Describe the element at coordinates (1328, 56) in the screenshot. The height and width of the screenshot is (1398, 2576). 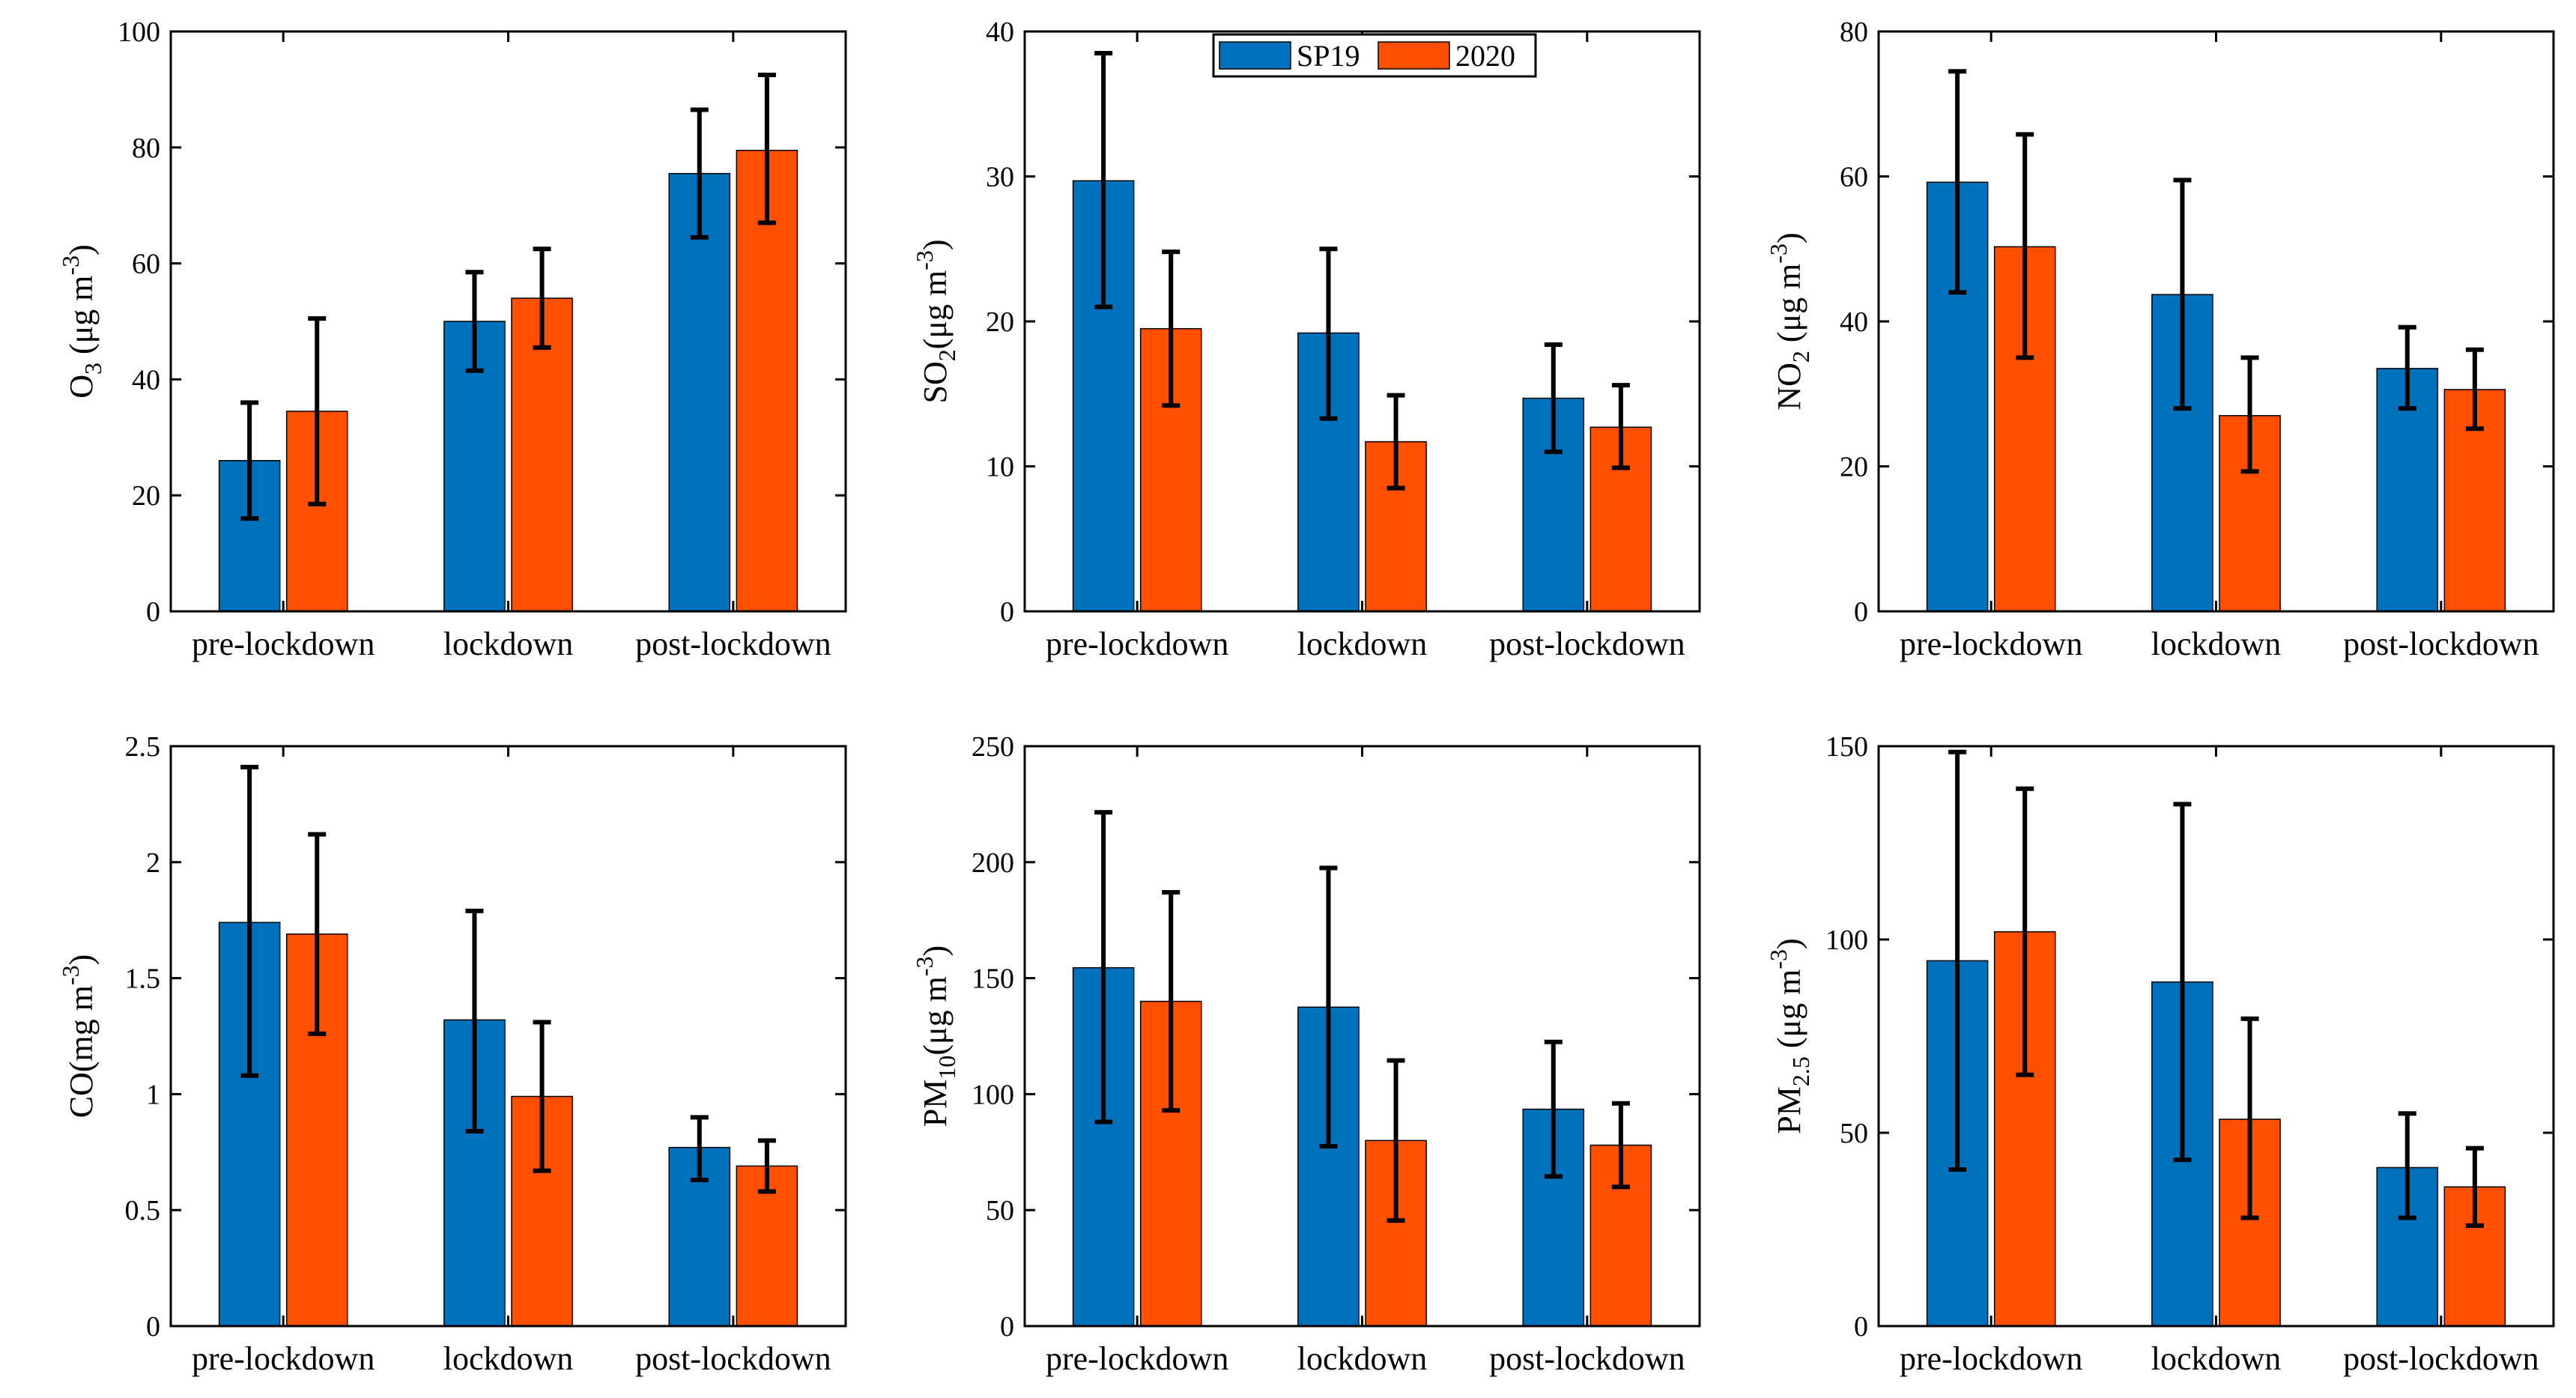
I see `legend-label-sp19: SP19` at that location.